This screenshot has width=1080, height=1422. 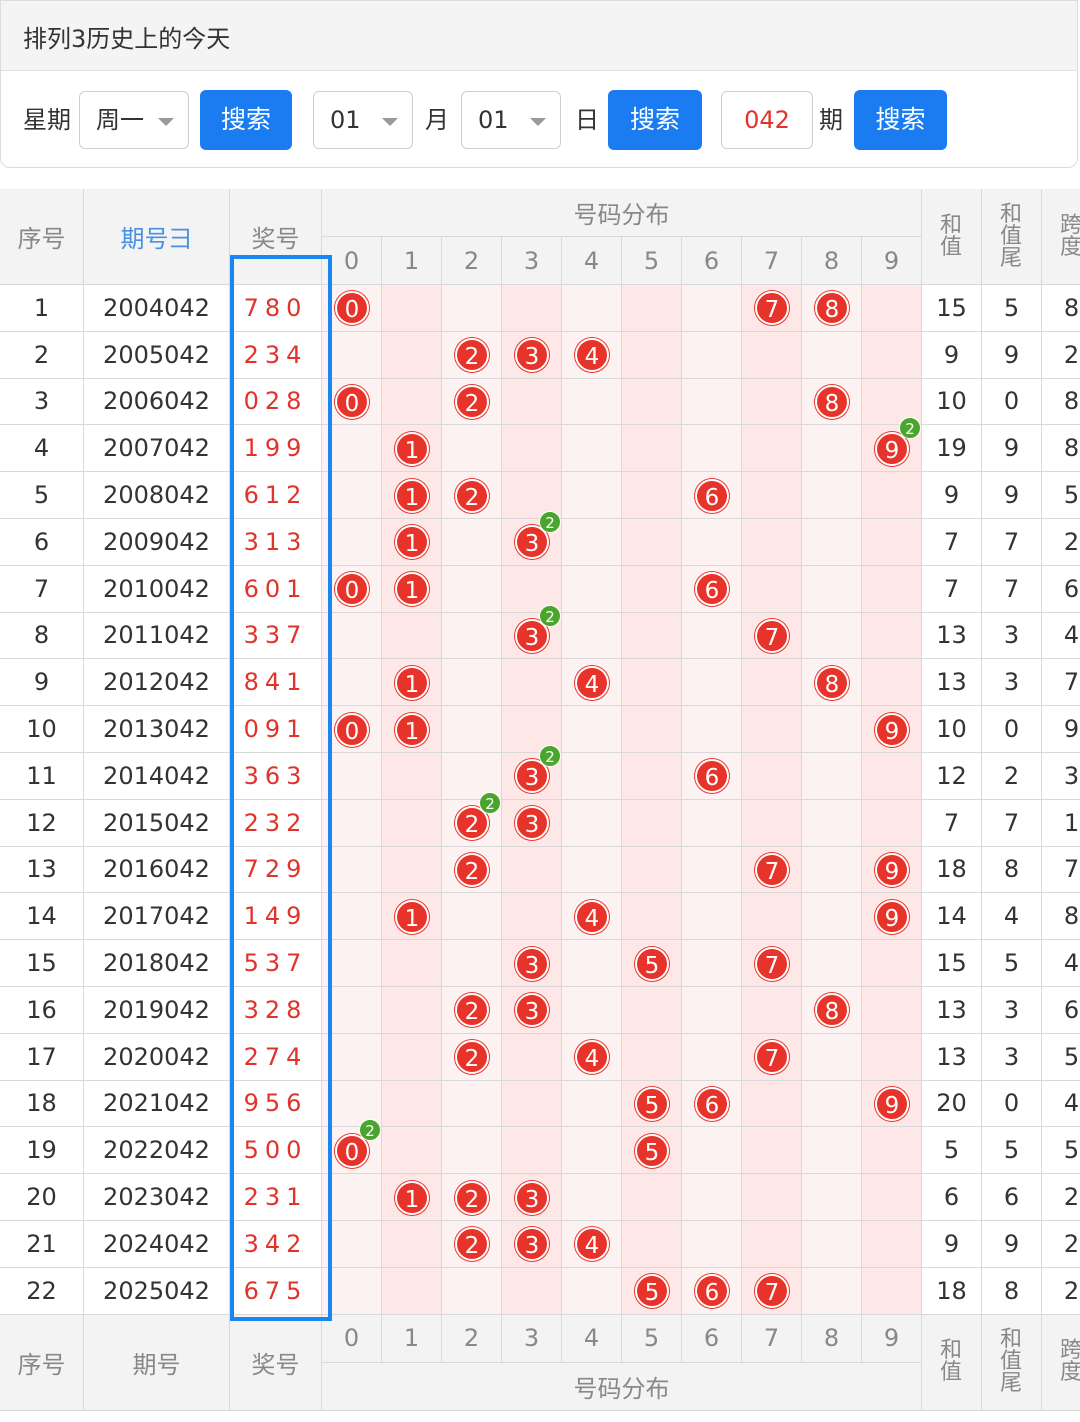 I want to click on row-issue: 2015042, so click(x=157, y=823).